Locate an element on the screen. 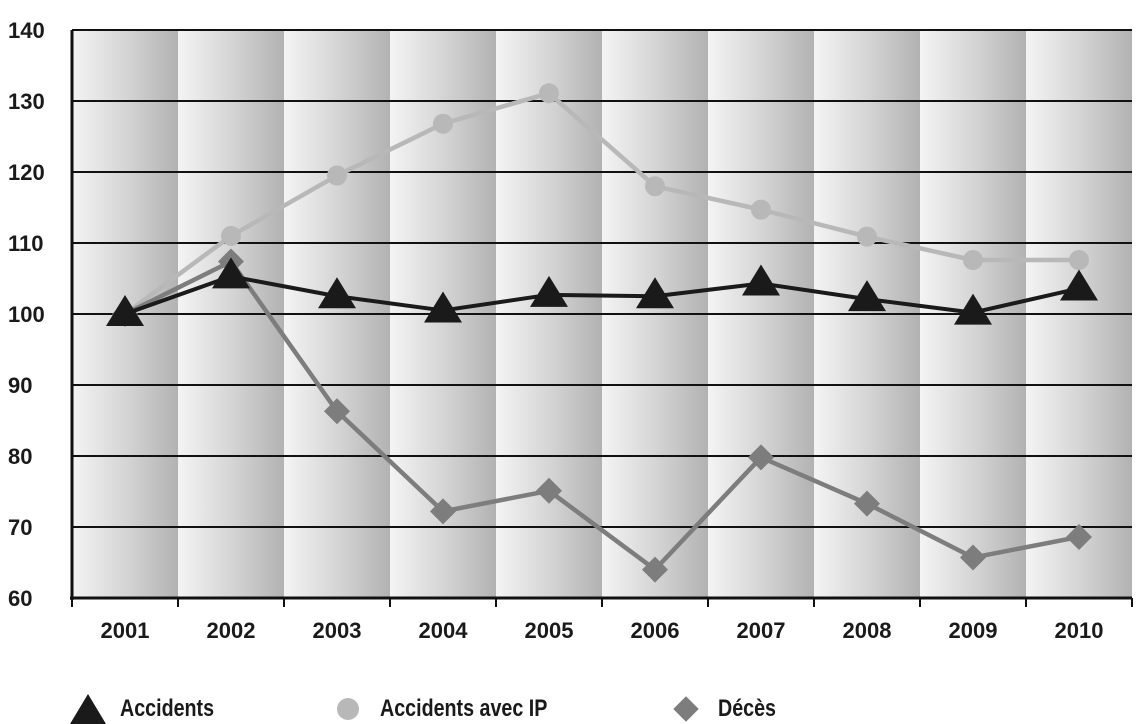 The width and height of the screenshot is (1137, 724). x-tick-label: 2005 is located at coordinates (549, 630).